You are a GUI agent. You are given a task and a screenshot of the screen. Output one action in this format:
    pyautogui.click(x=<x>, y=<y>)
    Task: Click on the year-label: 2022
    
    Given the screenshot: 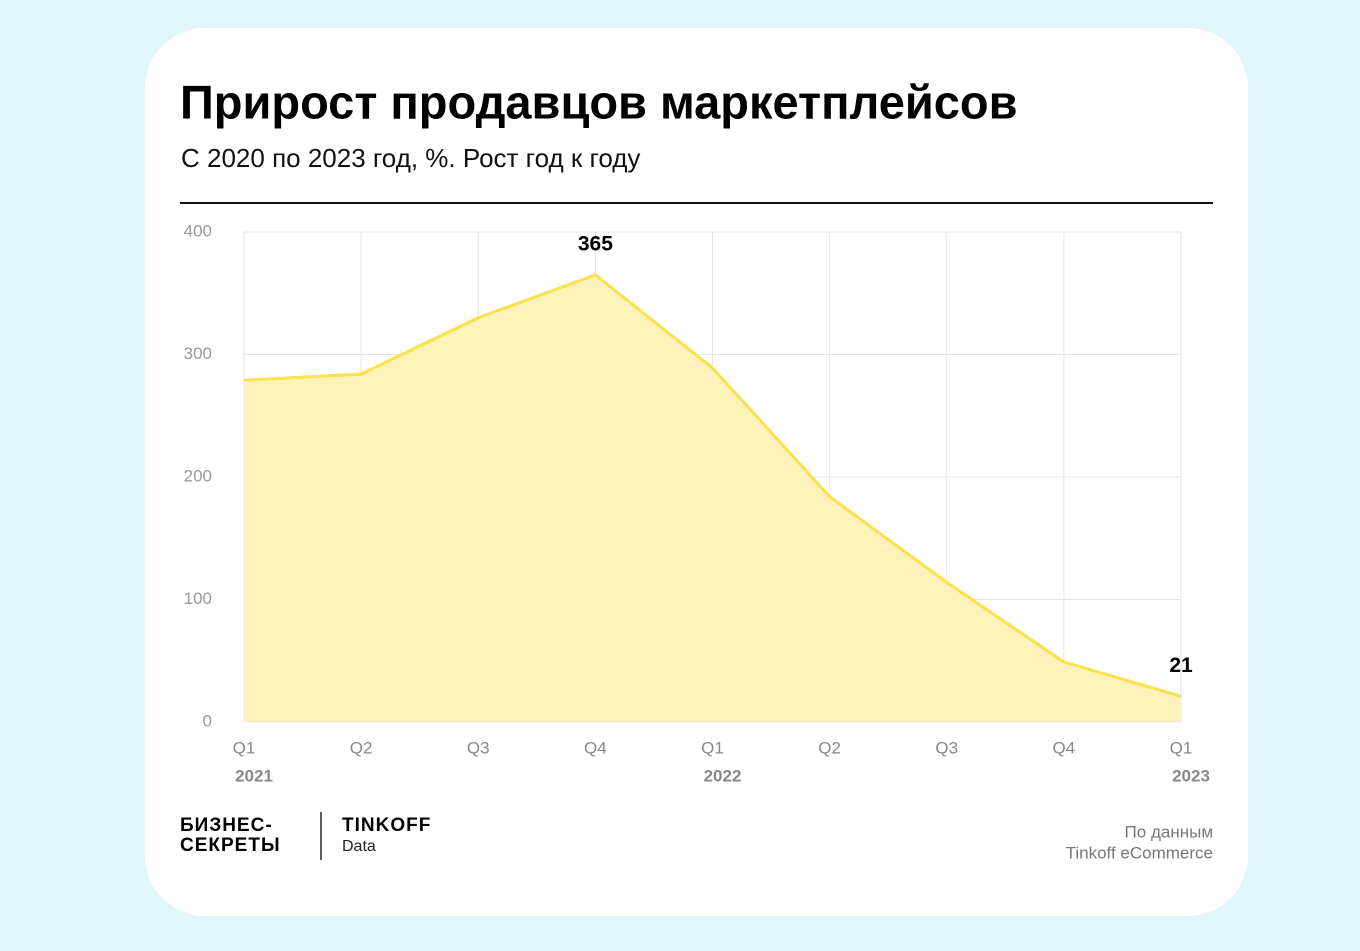 What is the action you would take?
    pyautogui.click(x=723, y=775)
    